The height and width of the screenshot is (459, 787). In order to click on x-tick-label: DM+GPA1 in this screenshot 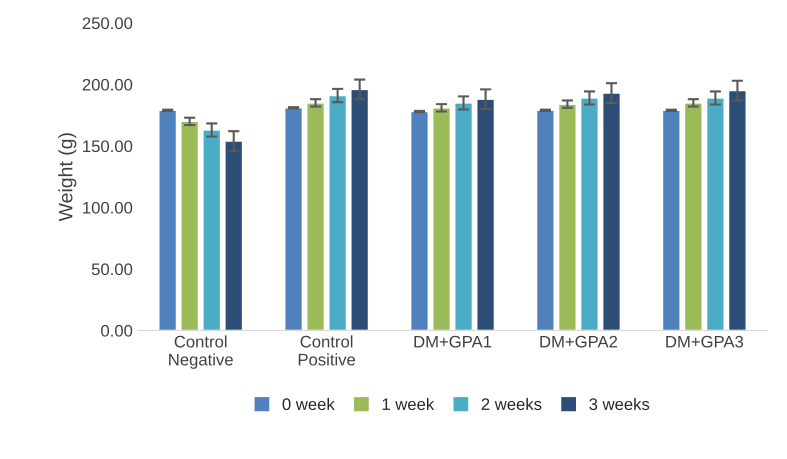, I will do `click(453, 342)`.